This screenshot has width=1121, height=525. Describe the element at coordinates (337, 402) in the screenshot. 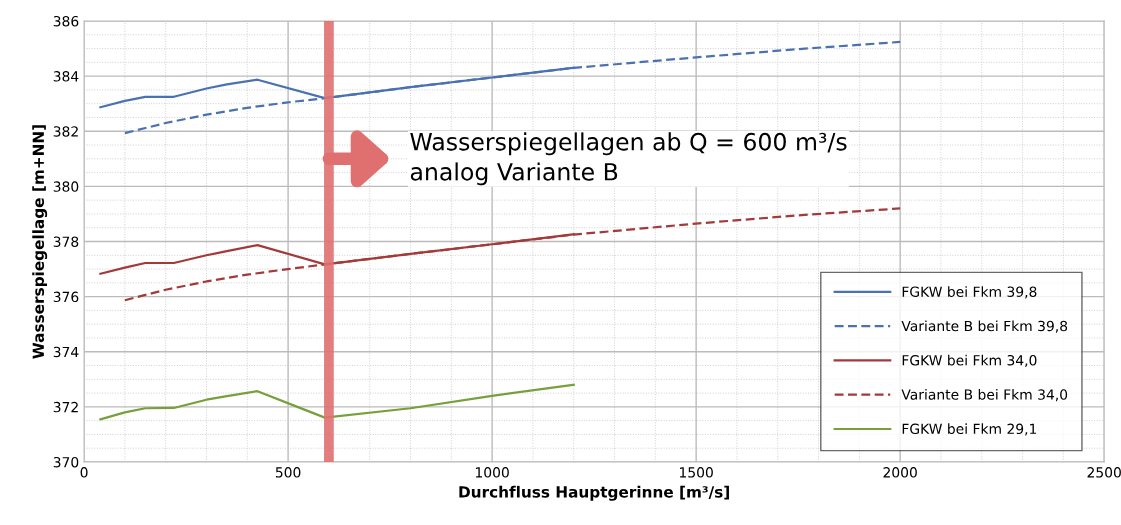

I see `line-series` at that location.